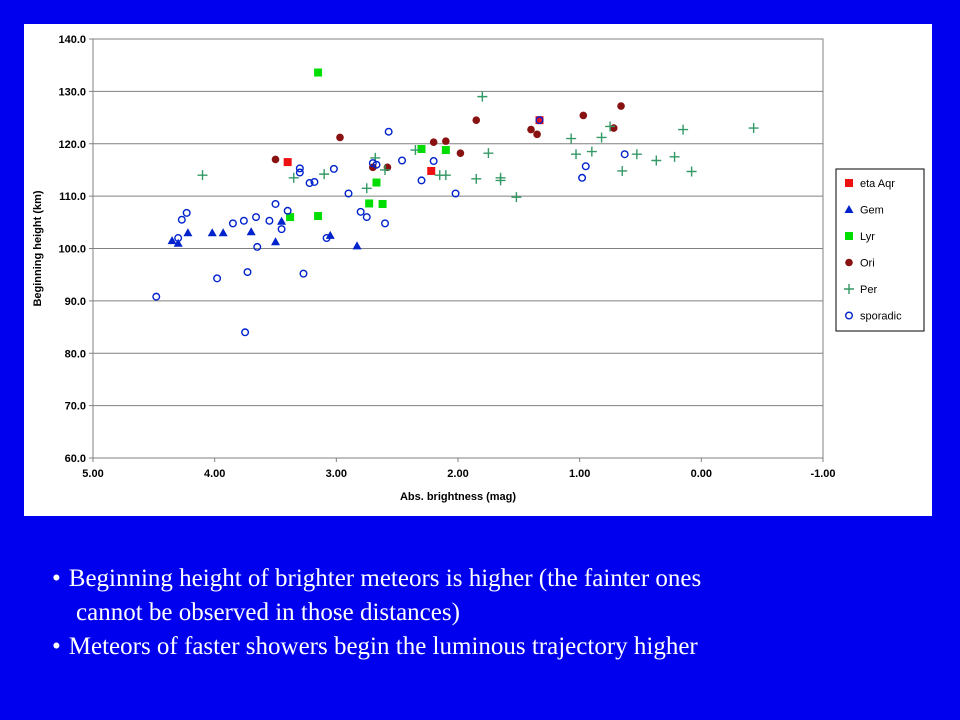 This screenshot has width=960, height=720. What do you see at coordinates (72, 92) in the screenshot?
I see `y-tick-label: 130.0` at bounding box center [72, 92].